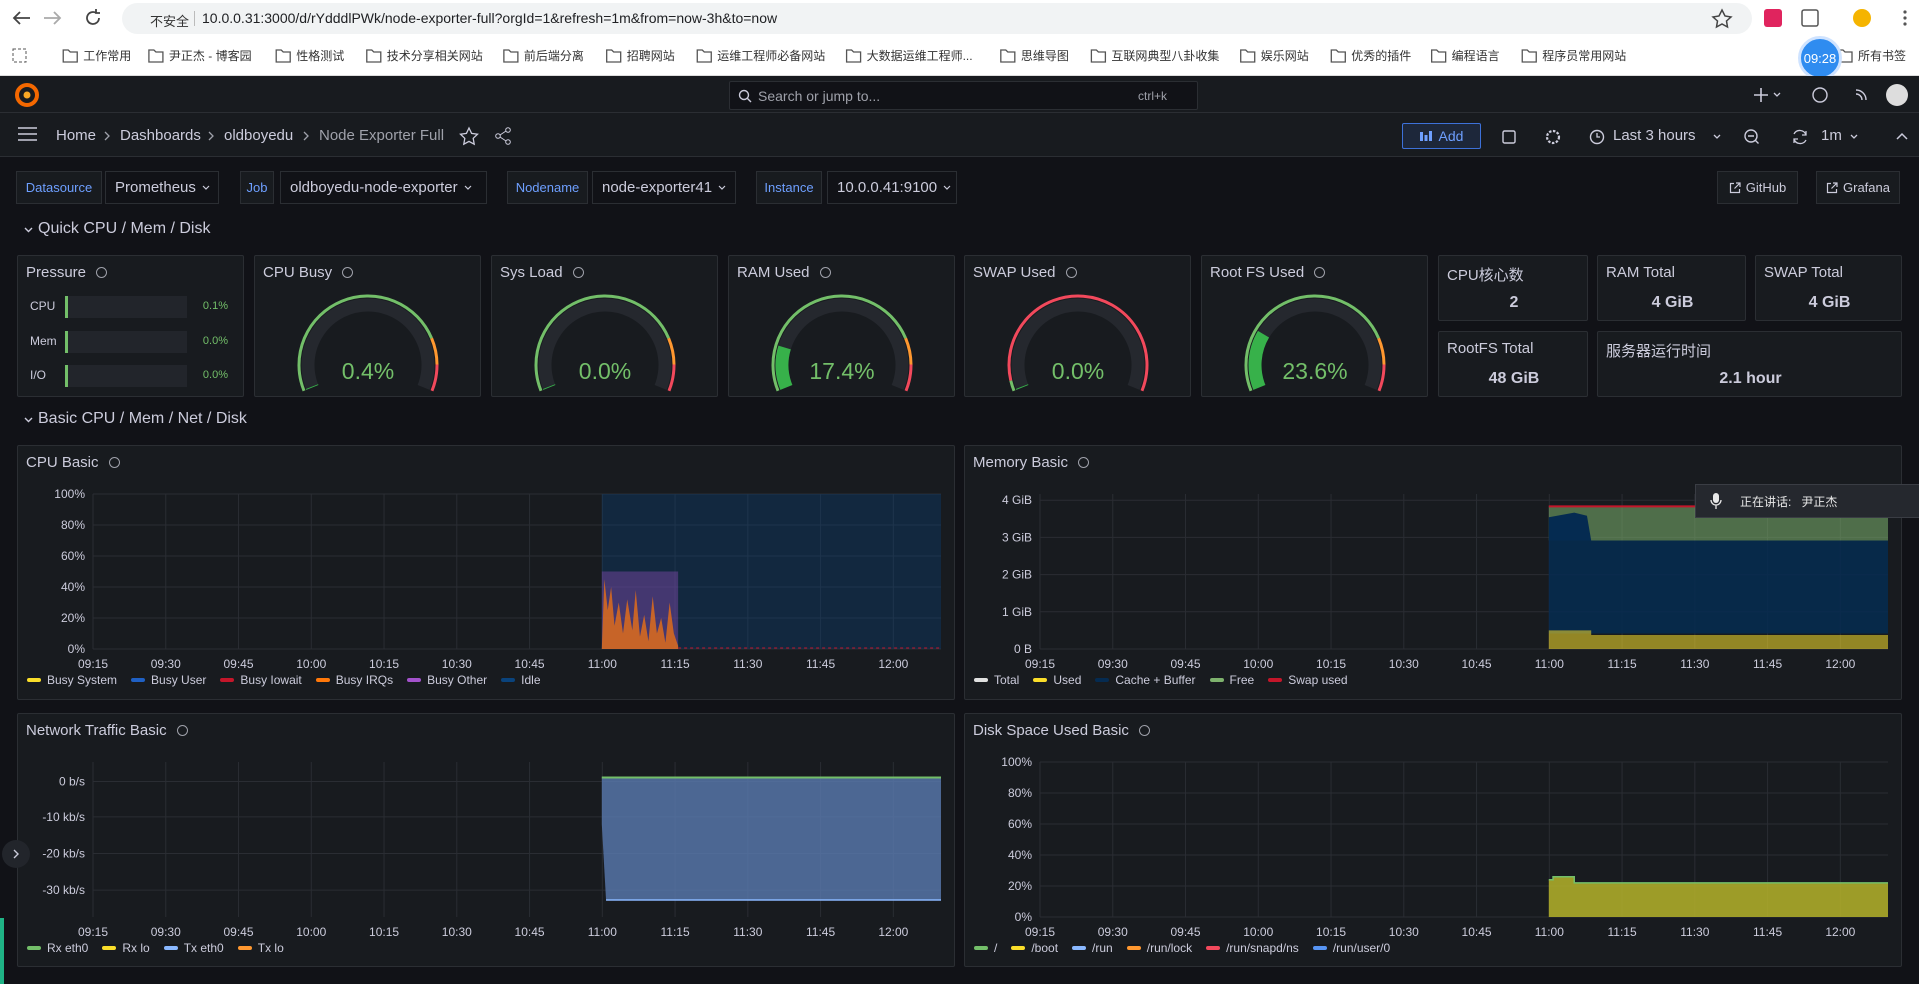  Describe the element at coordinates (1098, 56) in the screenshot. I see `folder-icon` at that location.